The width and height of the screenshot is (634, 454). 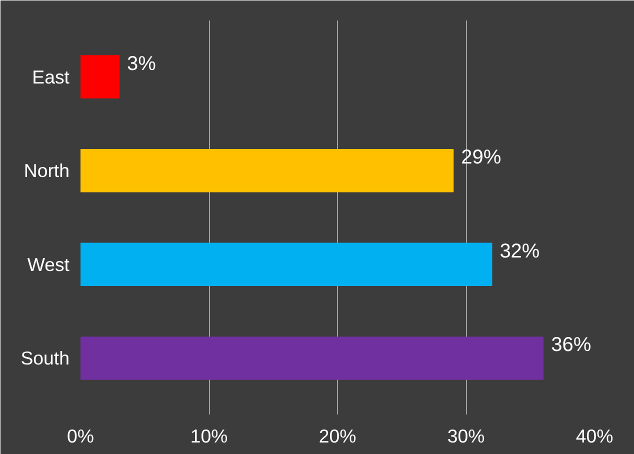 What do you see at coordinates (141, 63) in the screenshot?
I see `data-label: 3%` at bounding box center [141, 63].